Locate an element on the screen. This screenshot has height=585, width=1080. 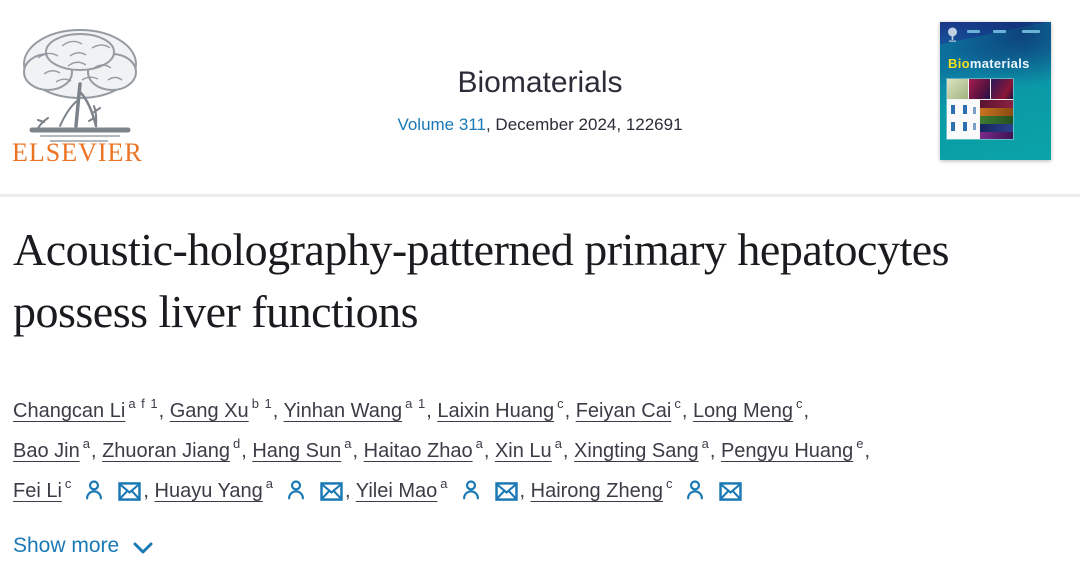
issue-date-text: , December 2024, 122691 is located at coordinates (584, 124).